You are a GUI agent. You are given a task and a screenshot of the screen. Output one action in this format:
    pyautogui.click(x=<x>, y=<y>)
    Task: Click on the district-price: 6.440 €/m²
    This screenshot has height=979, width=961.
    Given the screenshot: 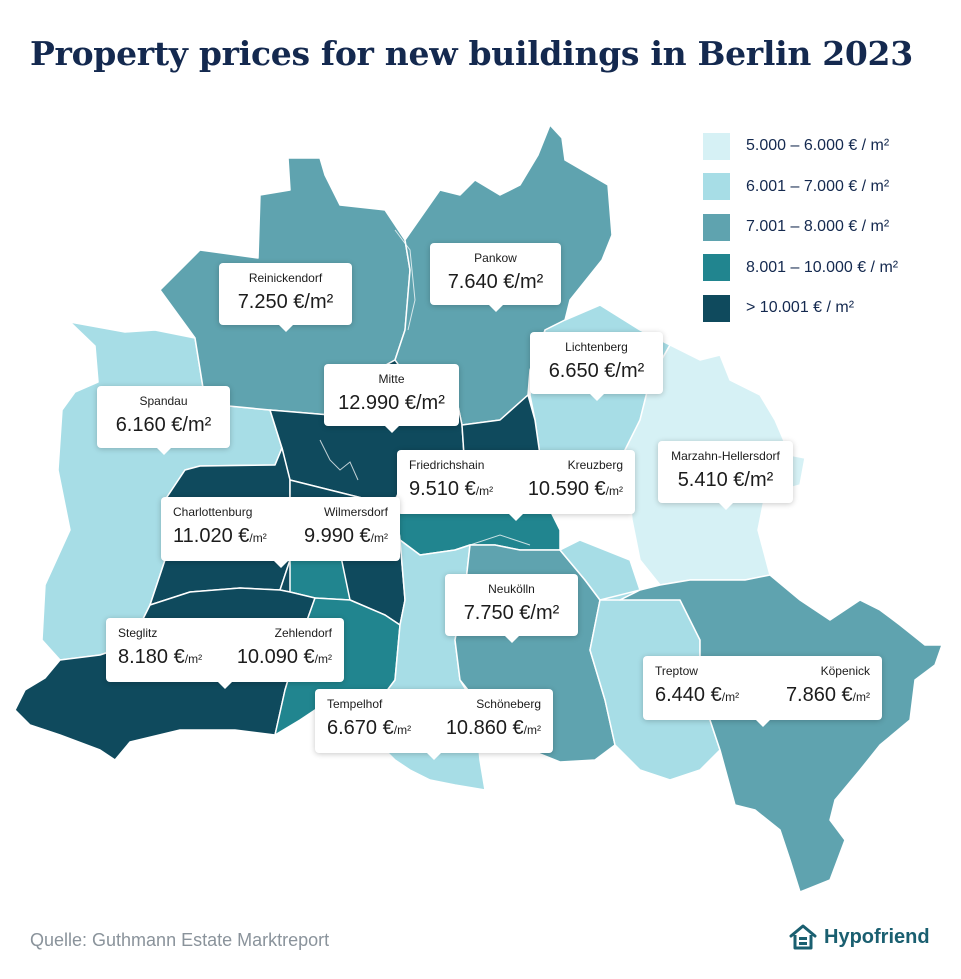 What is the action you would take?
    pyautogui.click(x=697, y=695)
    